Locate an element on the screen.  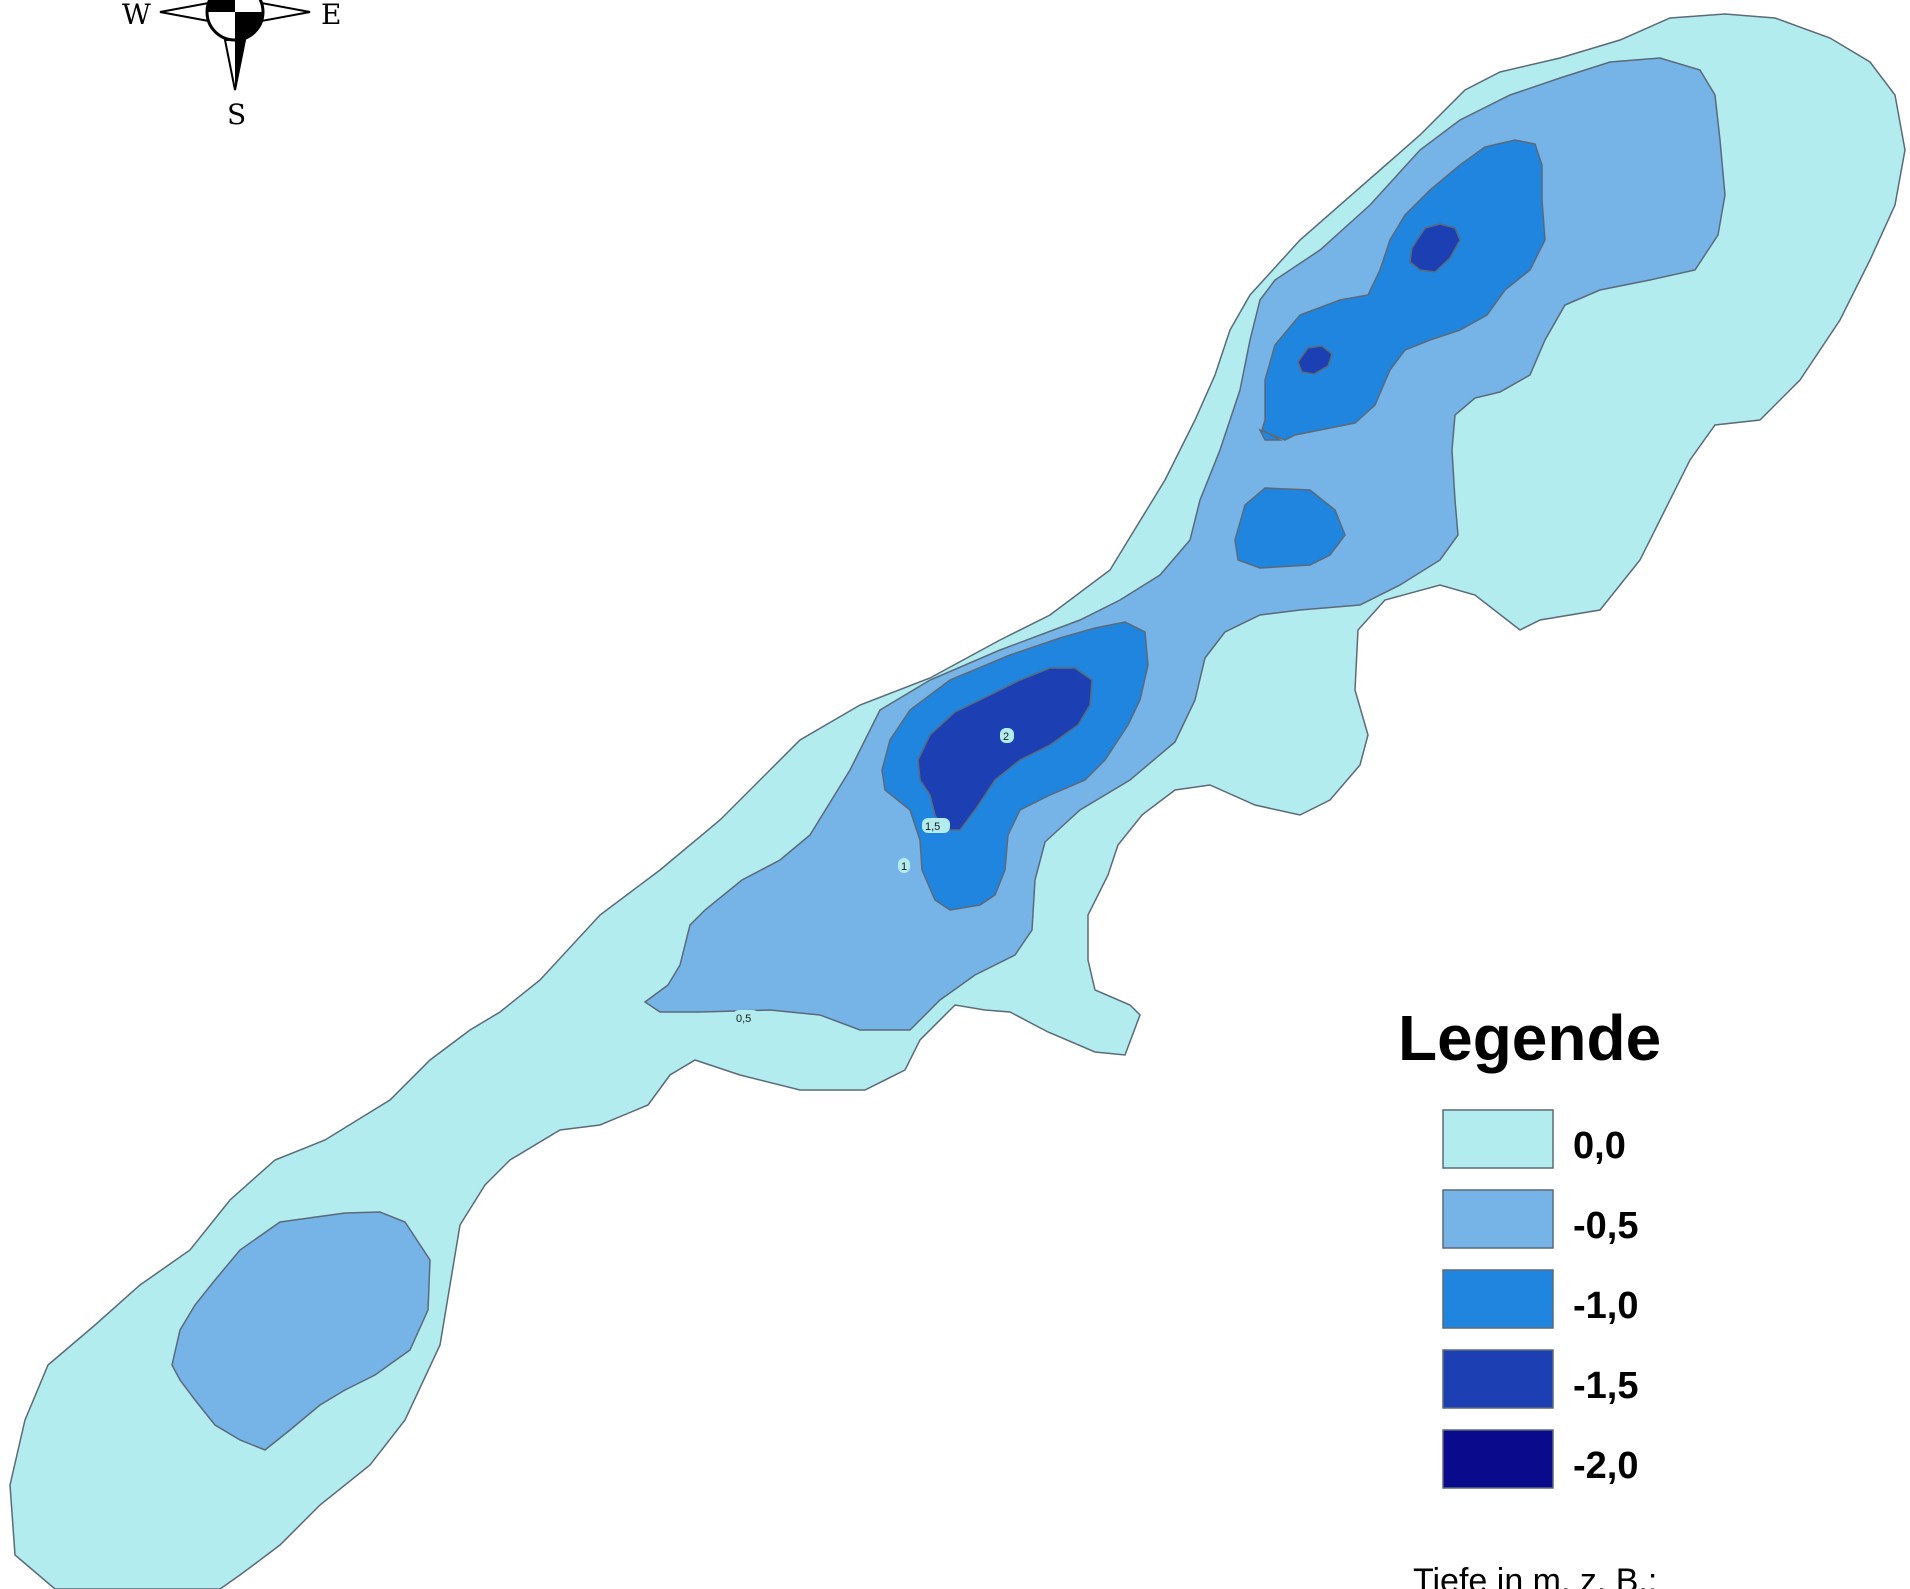
contour-label-1: 1 is located at coordinates (904, 865).